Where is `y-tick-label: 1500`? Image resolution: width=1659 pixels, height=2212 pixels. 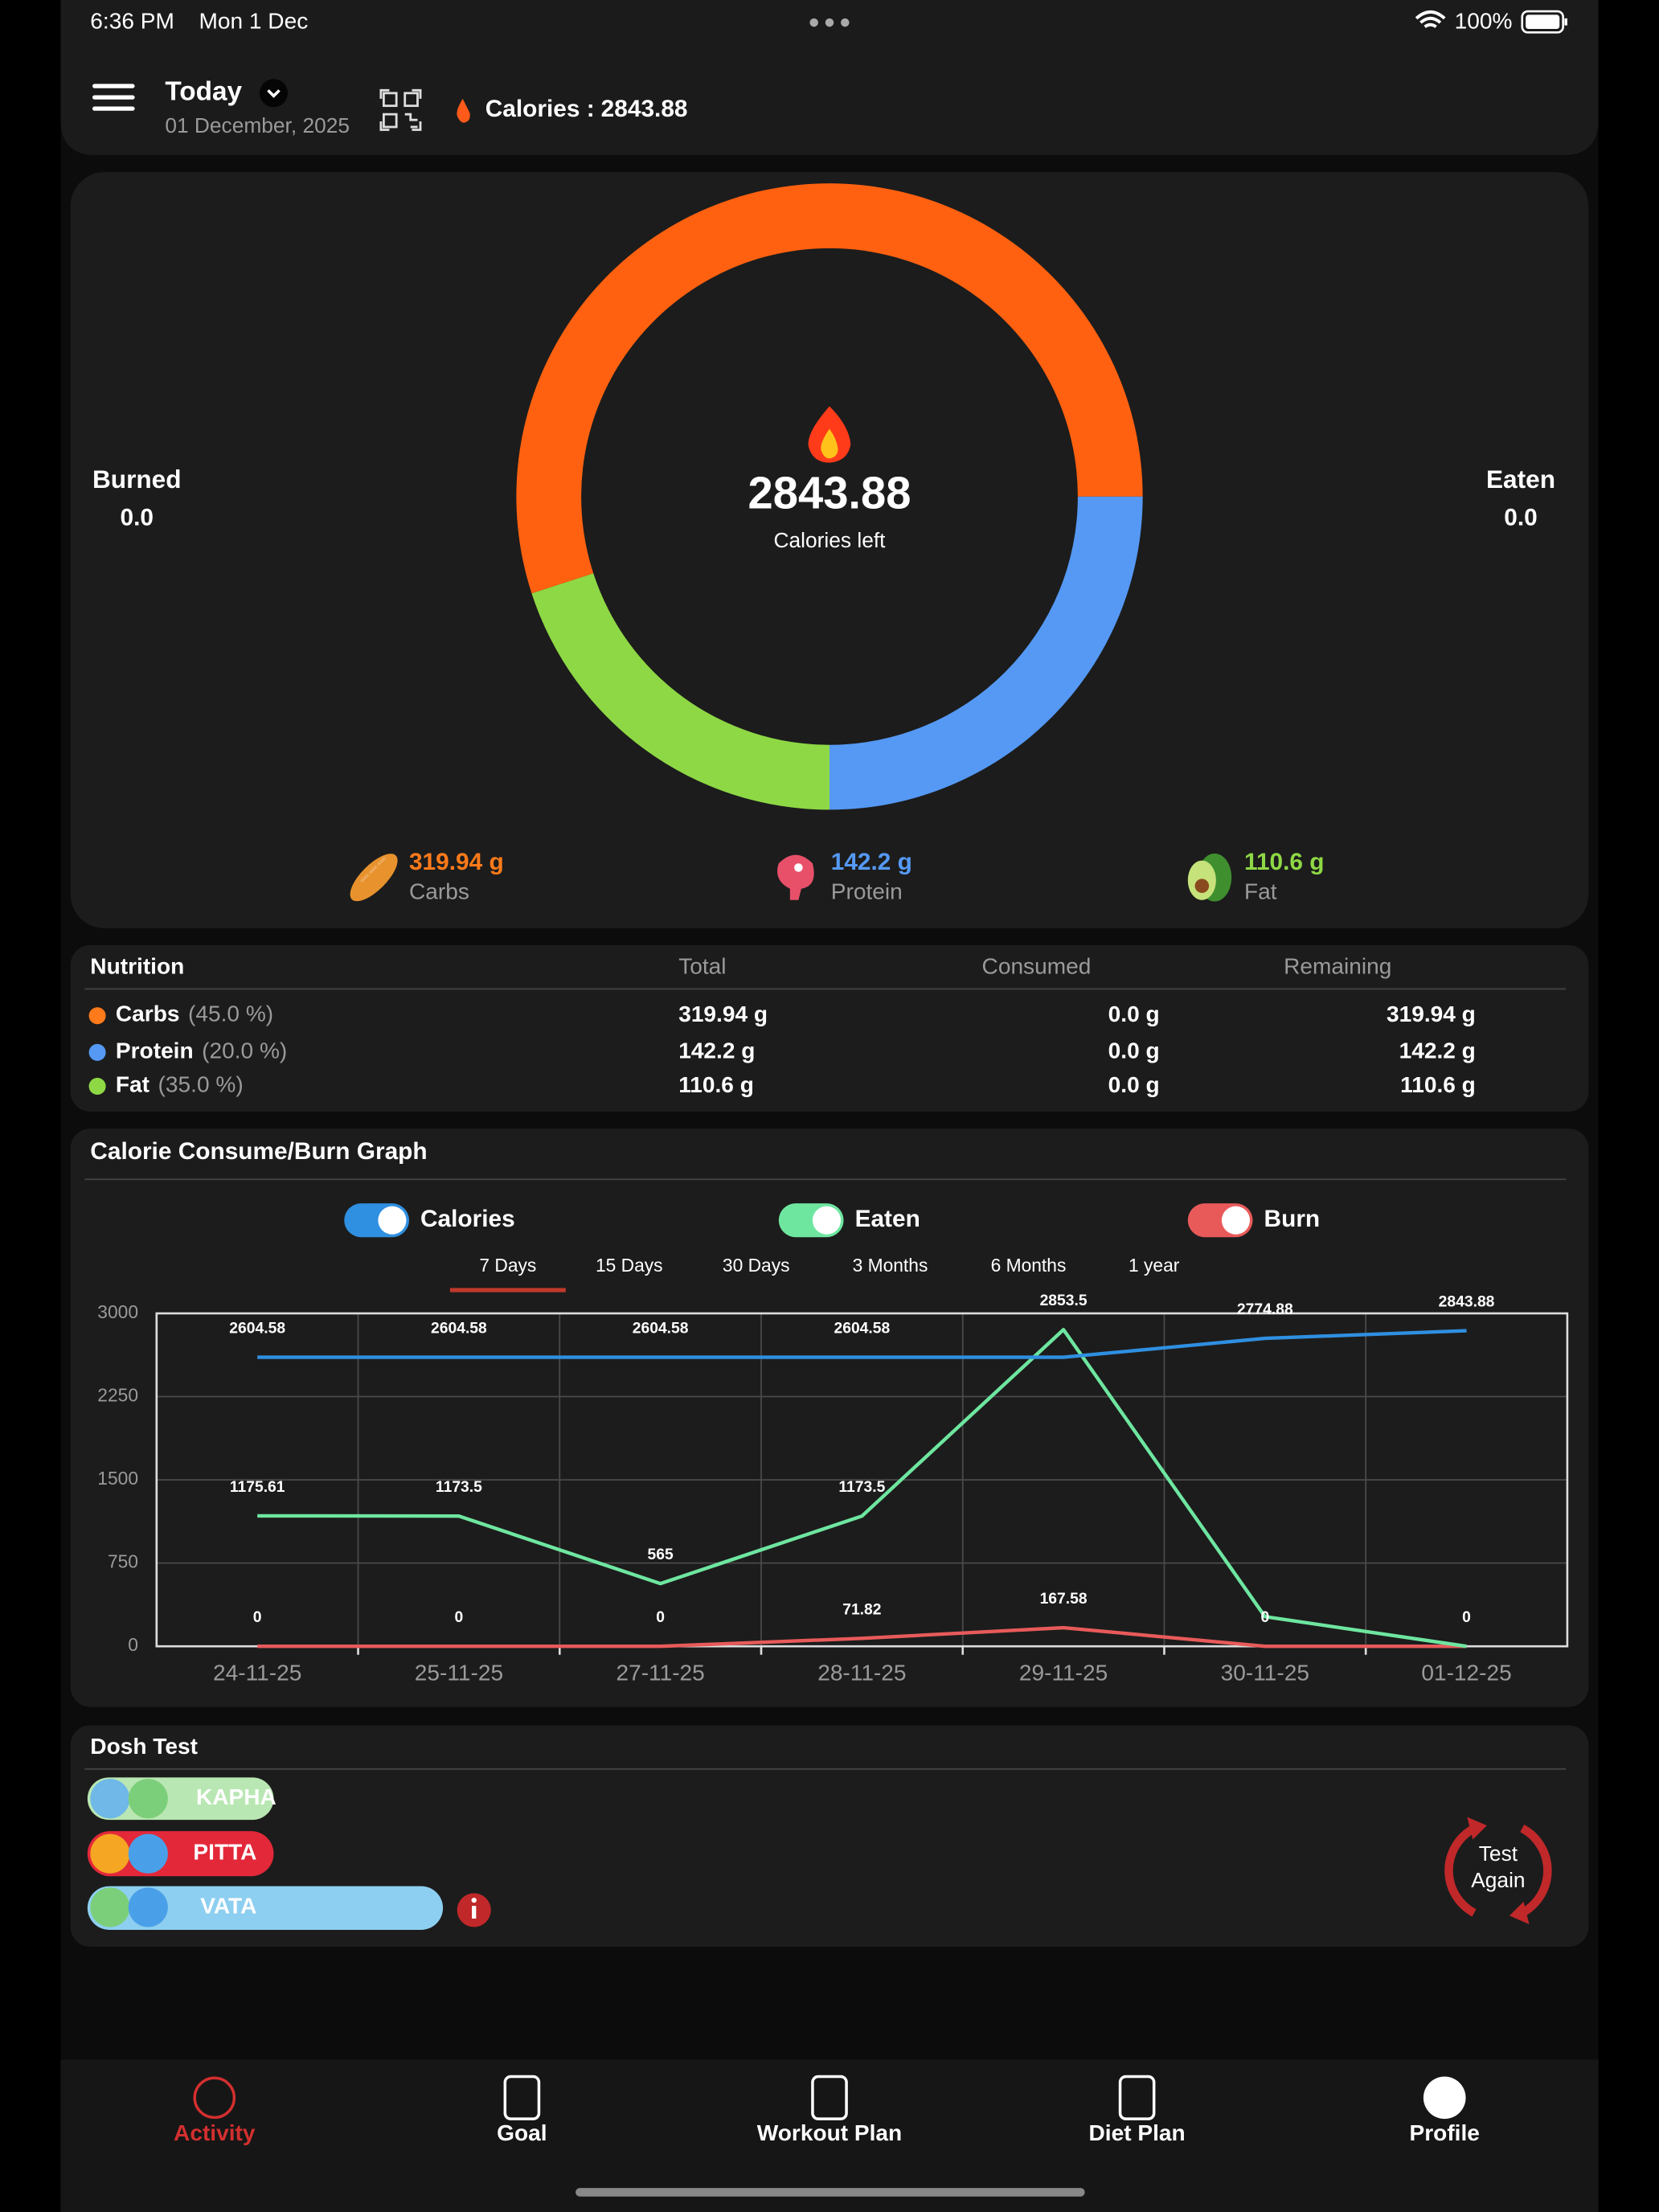
y-tick-label: 1500 is located at coordinates (117, 1478).